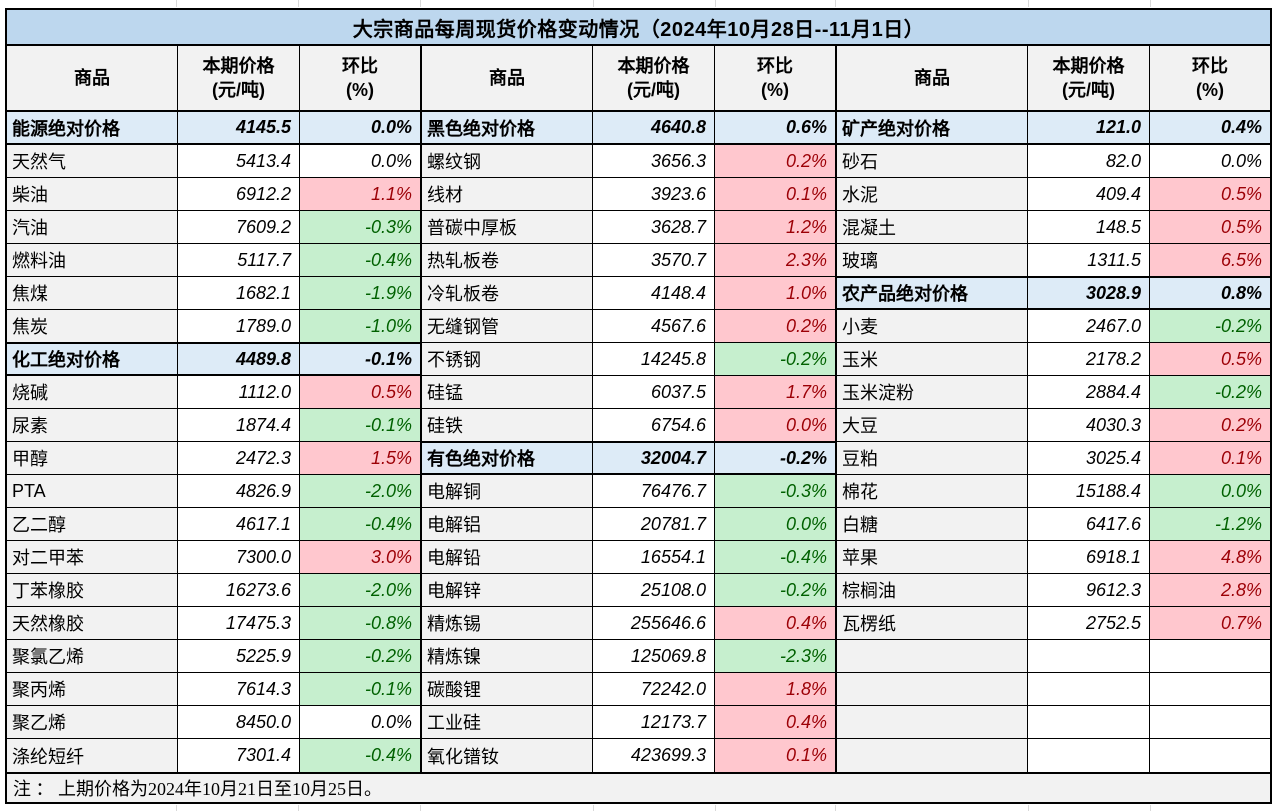 The image size is (1277, 811). Describe the element at coordinates (638, 28) in the screenshot. I see `table-title: 大宗商品每周现货价格变动情况（2024年10月28日--11月1日）` at that location.